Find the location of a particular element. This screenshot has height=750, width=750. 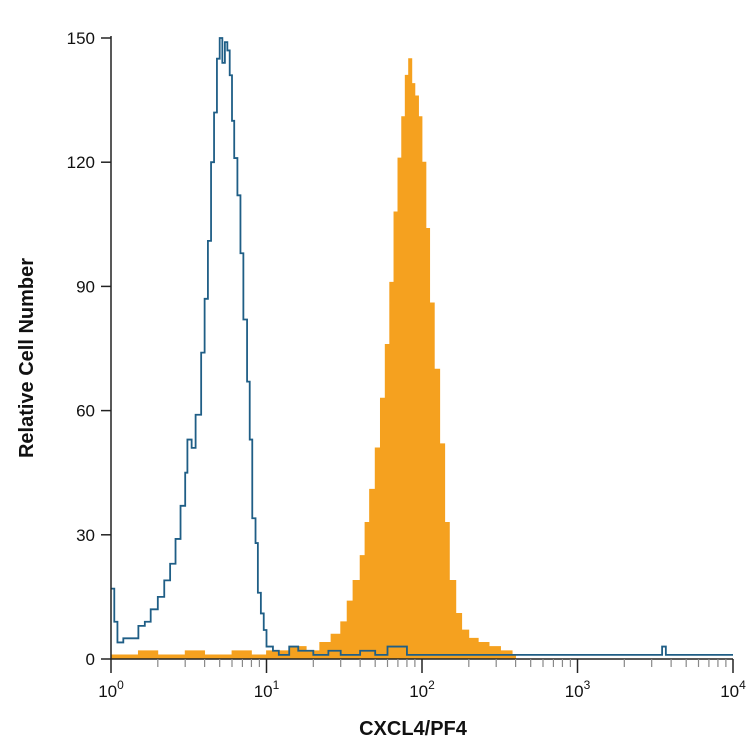

y-tick-label: 150 is located at coordinates (81, 38).